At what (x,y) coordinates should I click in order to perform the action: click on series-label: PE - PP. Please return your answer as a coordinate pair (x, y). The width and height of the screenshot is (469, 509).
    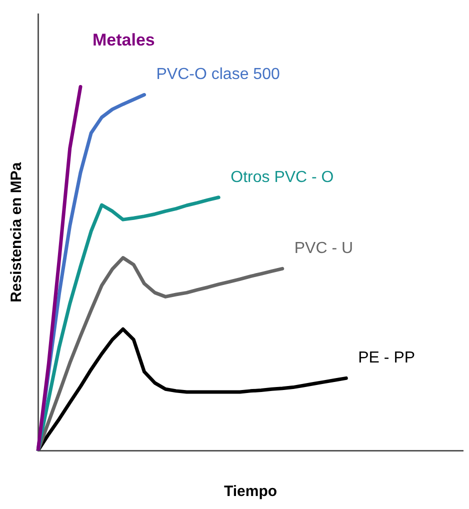
    Looking at the image, I should click on (387, 358).